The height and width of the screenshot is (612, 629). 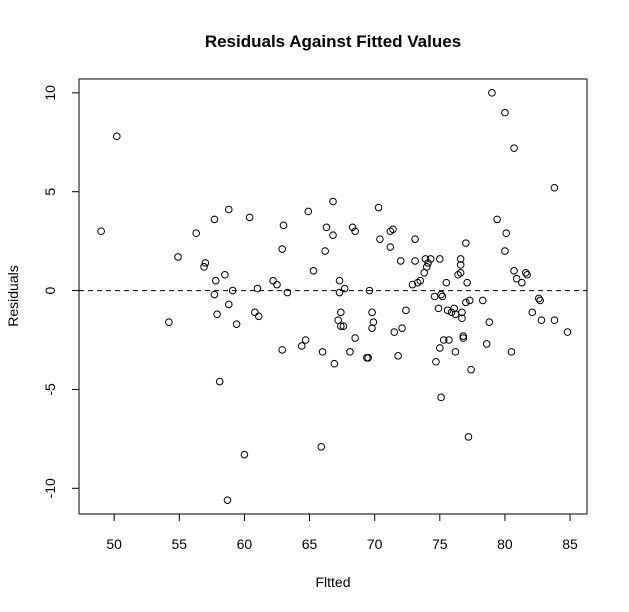 What do you see at coordinates (342, 533) in the screenshot?
I see `x-axis: 50 55 60 65 70 75 80 85` at bounding box center [342, 533].